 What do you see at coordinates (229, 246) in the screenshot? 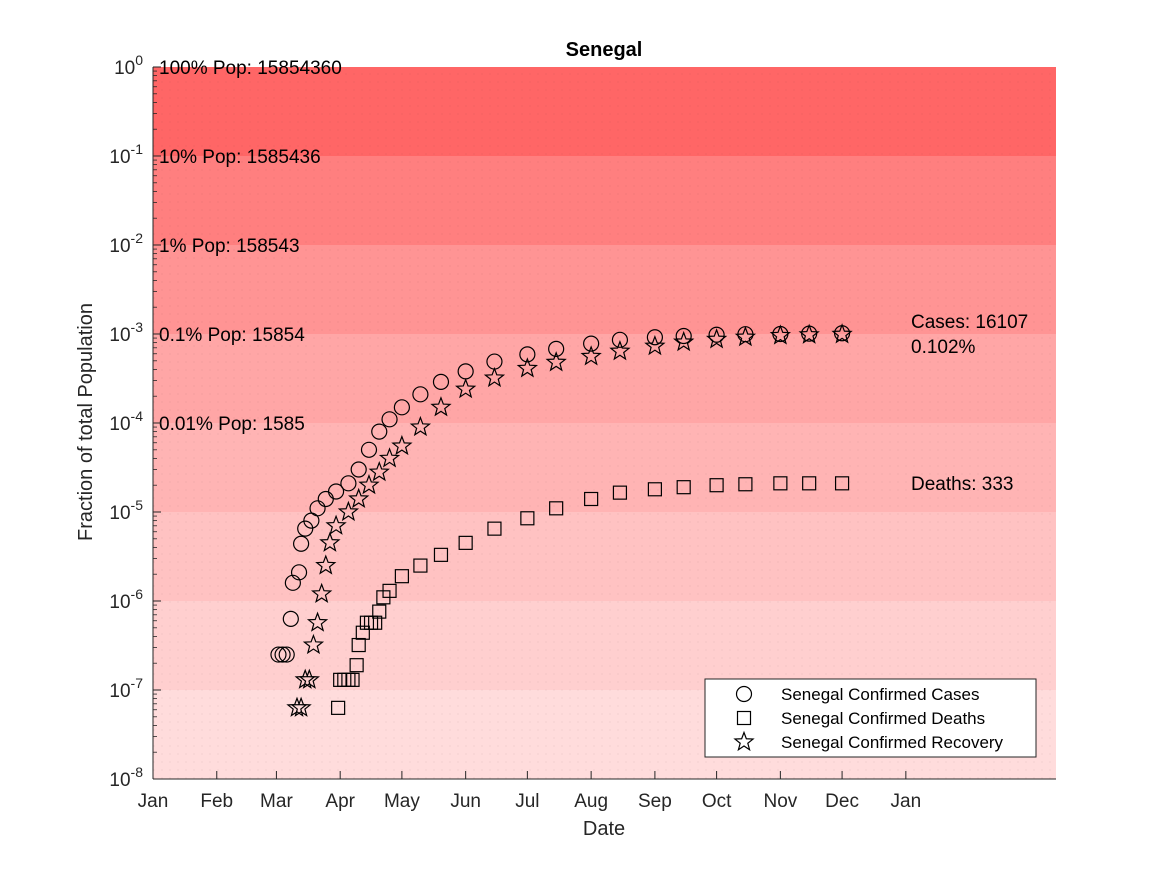
I see `band-label: 1% Pop: 158543` at bounding box center [229, 246].